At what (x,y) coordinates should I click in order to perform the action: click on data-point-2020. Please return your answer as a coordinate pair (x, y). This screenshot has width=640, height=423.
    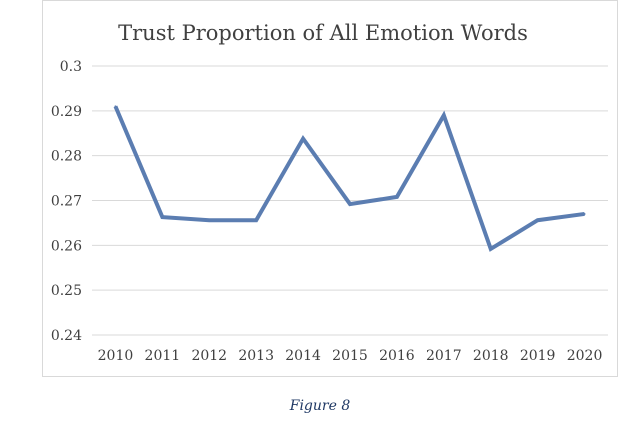
    Looking at the image, I should click on (584, 213).